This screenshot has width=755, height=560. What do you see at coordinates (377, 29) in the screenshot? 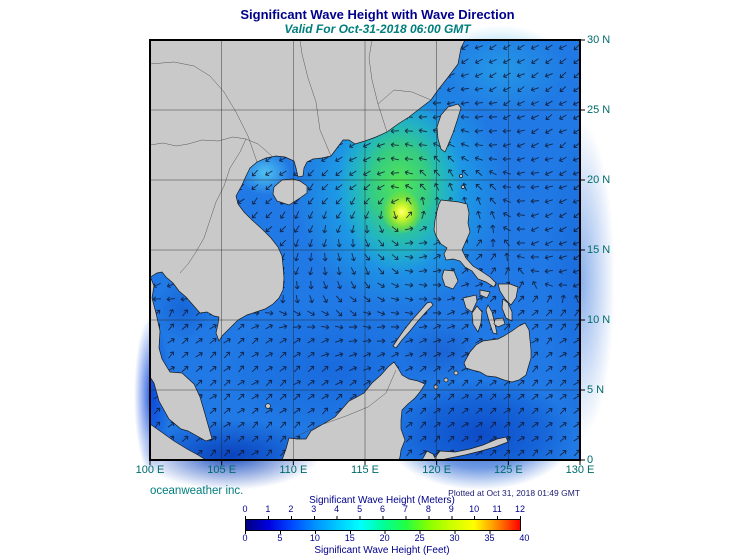
I see `valid-time-subtitle: Valid For Oct-31-2018 06:00 GMT` at bounding box center [377, 29].